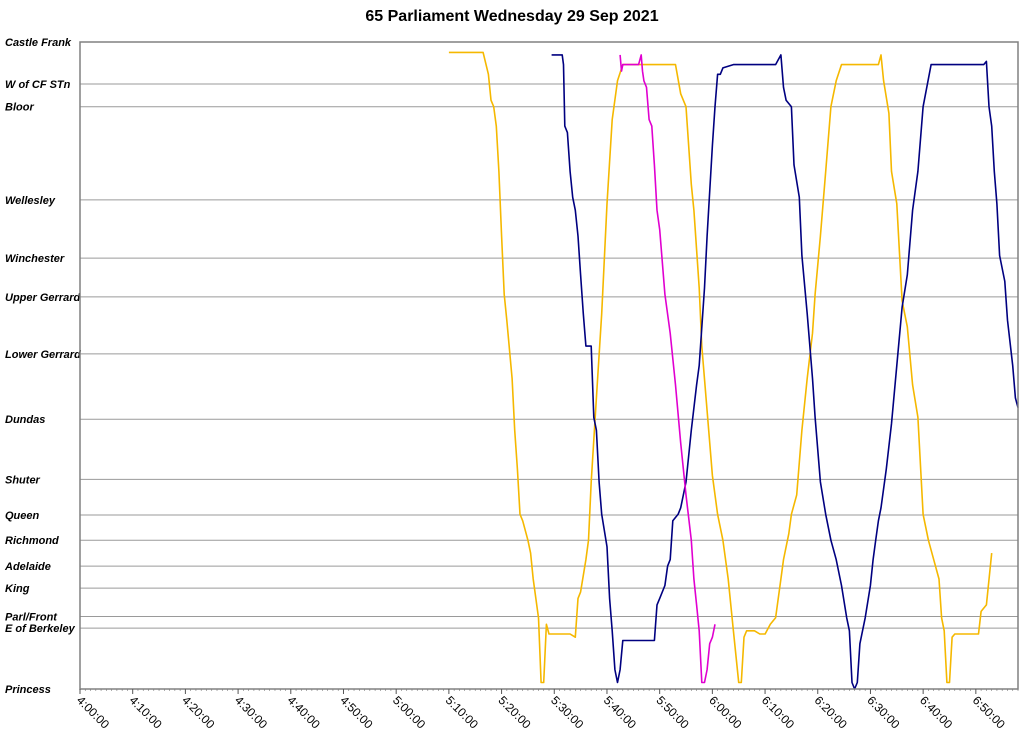 This screenshot has width=1024, height=748. I want to click on x-tick-label: 6:40:00, so click(936, 712).